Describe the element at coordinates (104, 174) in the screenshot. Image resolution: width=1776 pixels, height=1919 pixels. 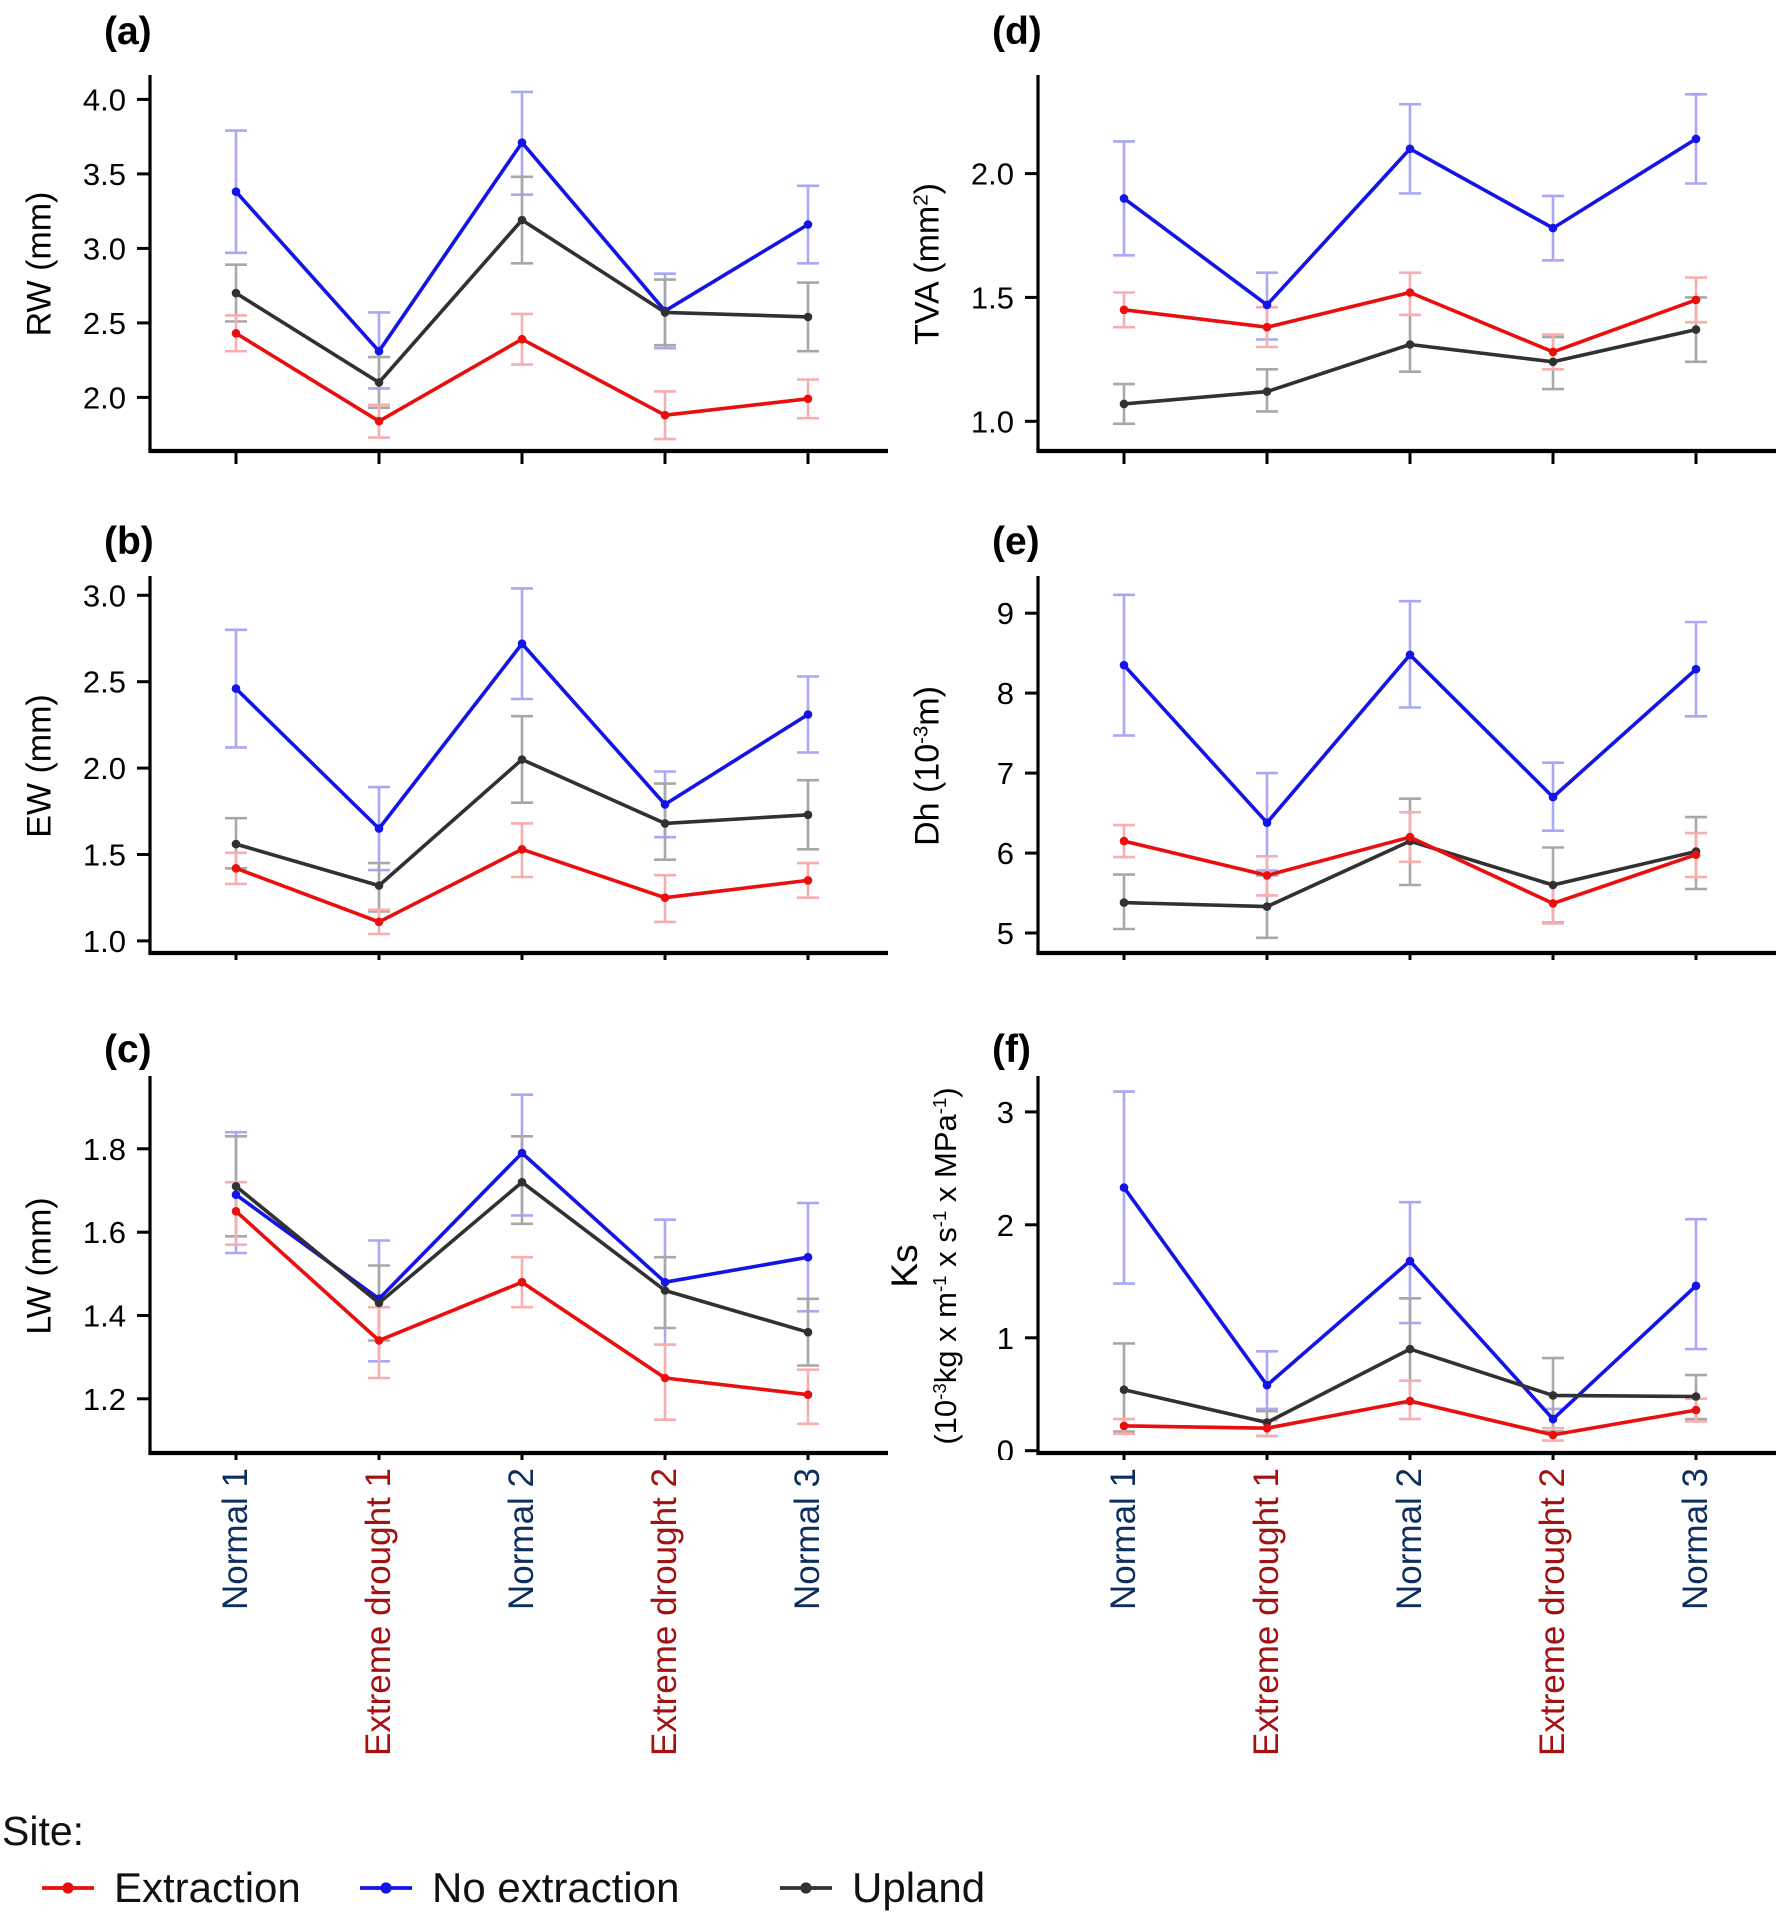
I see `y-tick-label: 3.5` at that location.